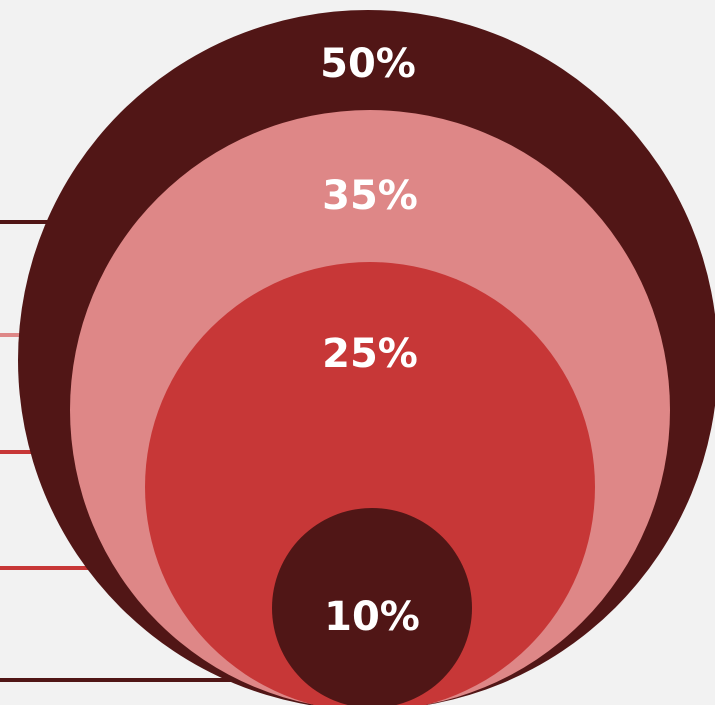 The image size is (715, 705). I want to click on value-labels: 50% 35% 25% 10%, so click(370, 340).